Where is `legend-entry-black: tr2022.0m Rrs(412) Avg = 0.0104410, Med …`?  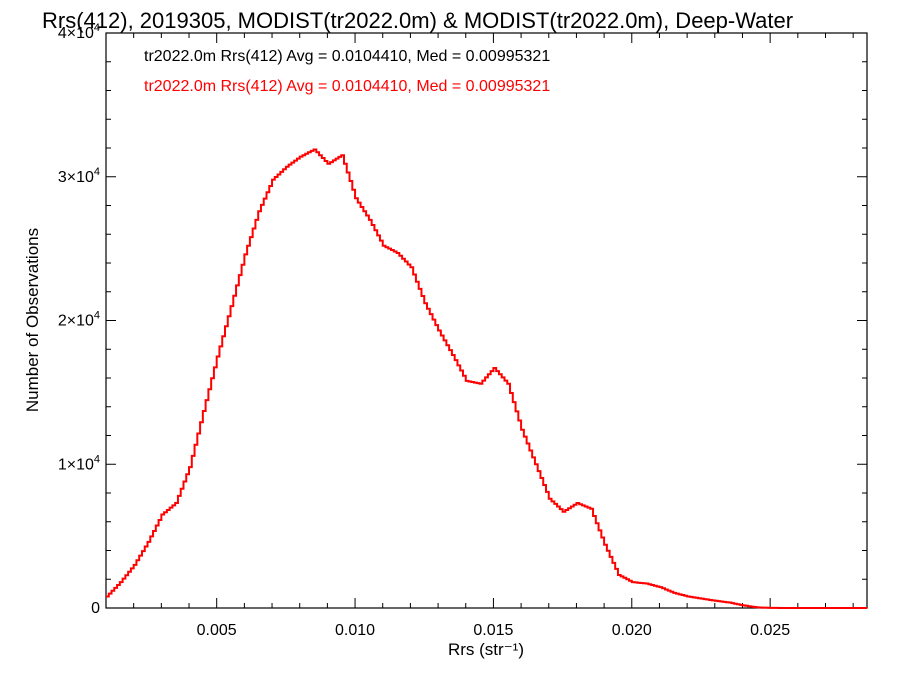
legend-entry-black: tr2022.0m Rrs(412) Avg = 0.0104410, Med … is located at coordinates (347, 56).